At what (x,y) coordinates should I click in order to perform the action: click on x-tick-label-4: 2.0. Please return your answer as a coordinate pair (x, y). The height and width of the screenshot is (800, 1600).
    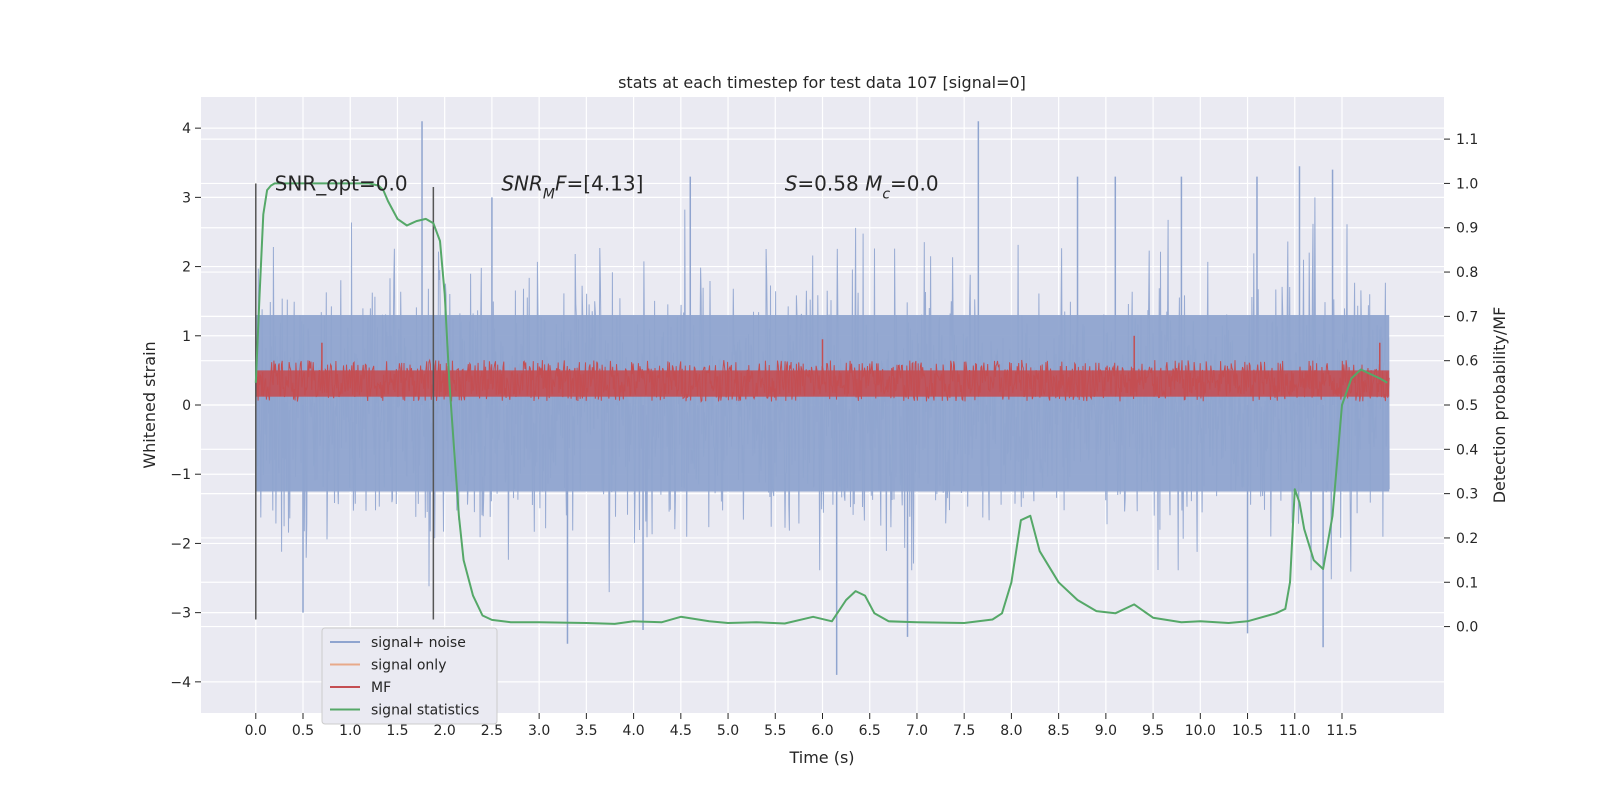
    Looking at the image, I should click on (445, 731).